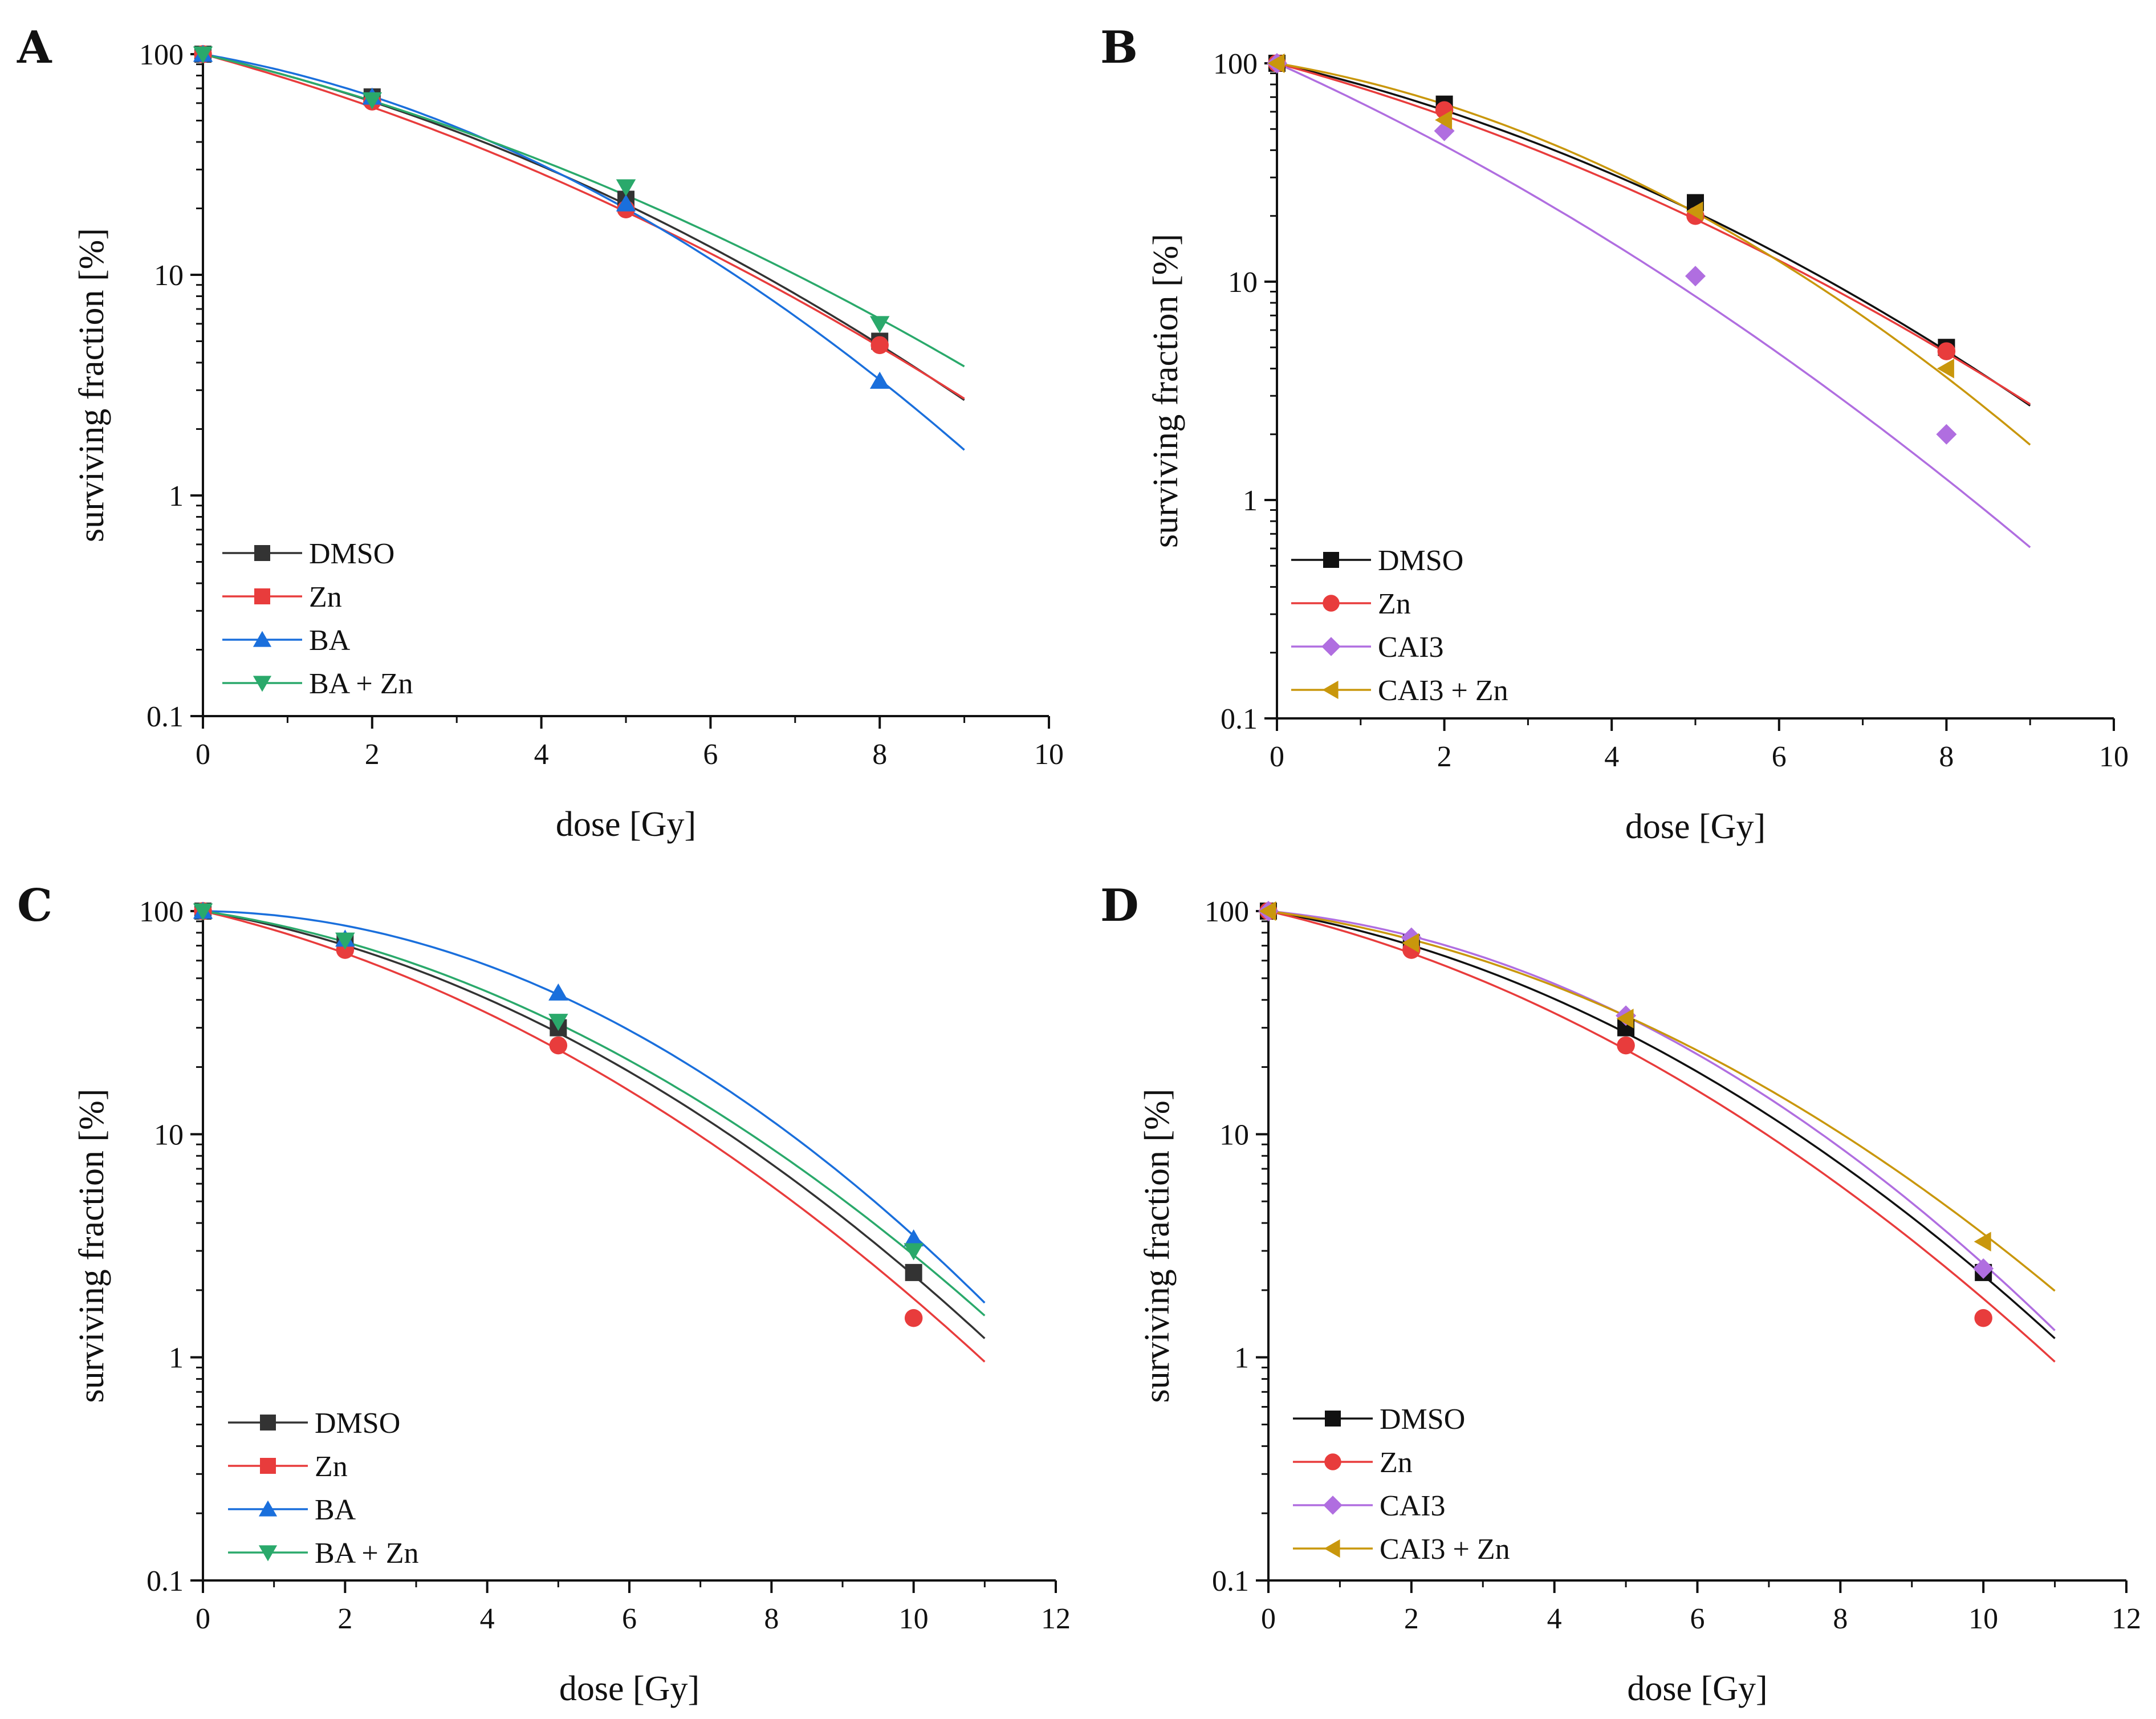 The image size is (2156, 1719). What do you see at coordinates (366, 1553) in the screenshot?
I see `legend-label-ba-zn: BA + Zn` at bounding box center [366, 1553].